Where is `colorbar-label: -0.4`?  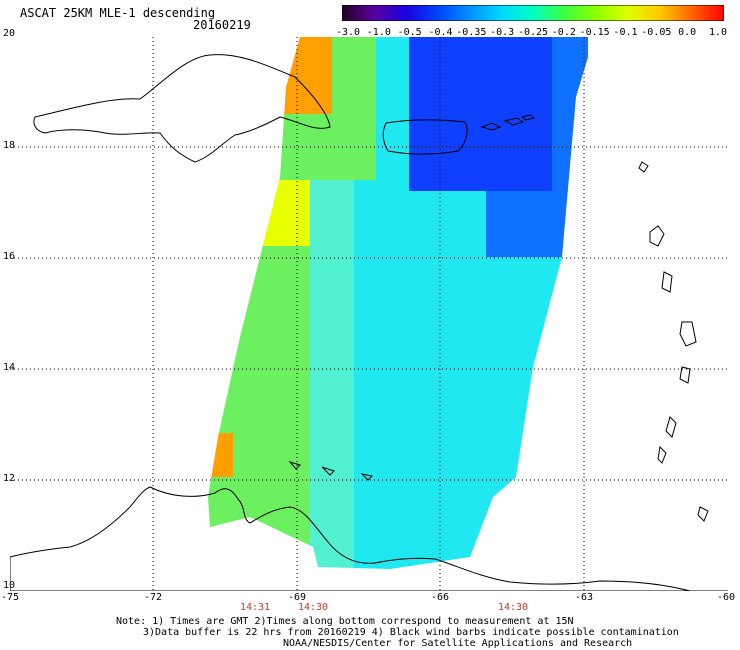 colorbar-label: -0.4 is located at coordinates (440, 32).